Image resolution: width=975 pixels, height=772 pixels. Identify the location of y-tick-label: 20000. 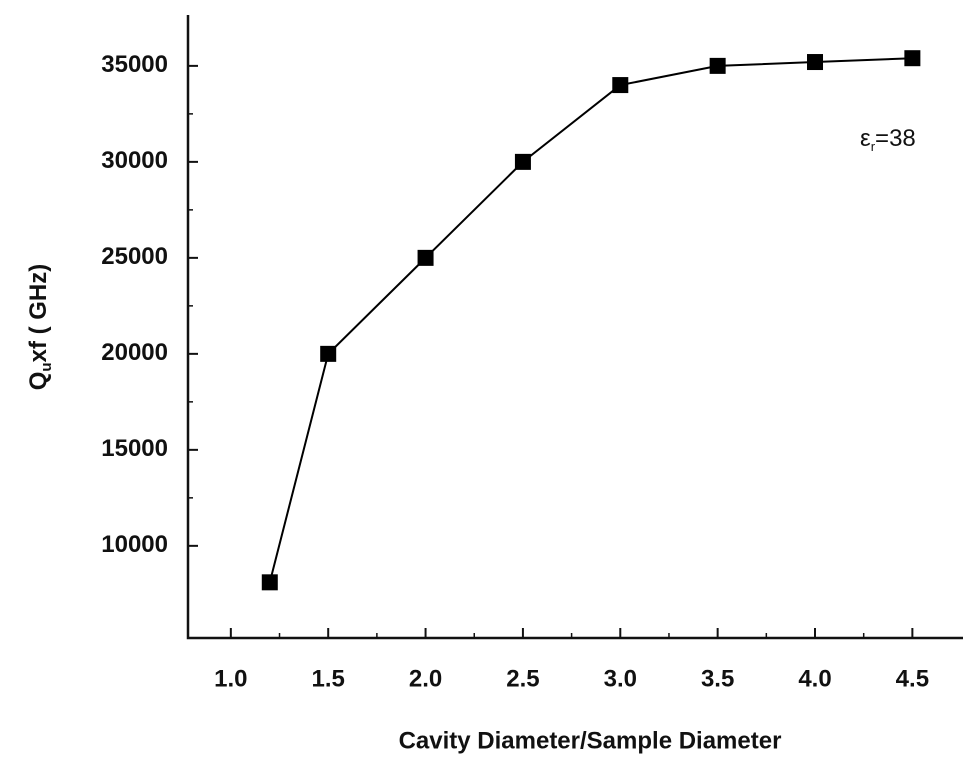
(134, 352).